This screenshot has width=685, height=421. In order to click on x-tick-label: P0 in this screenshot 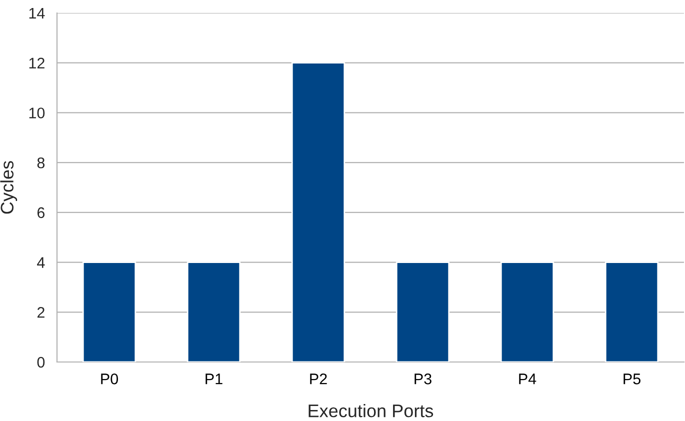, I will do `click(109, 379)`.